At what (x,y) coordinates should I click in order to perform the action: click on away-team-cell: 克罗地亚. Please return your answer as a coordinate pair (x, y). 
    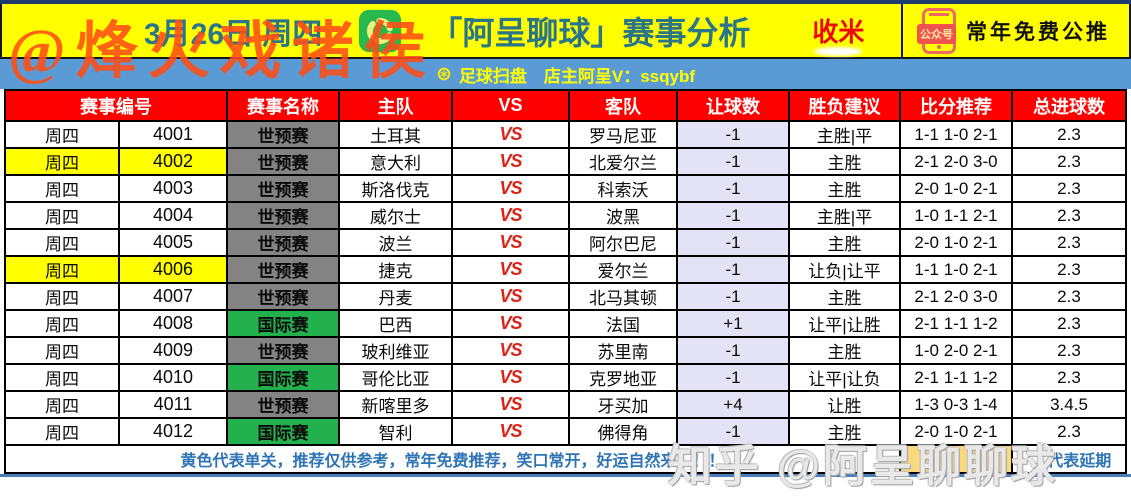
    Looking at the image, I should click on (623, 377).